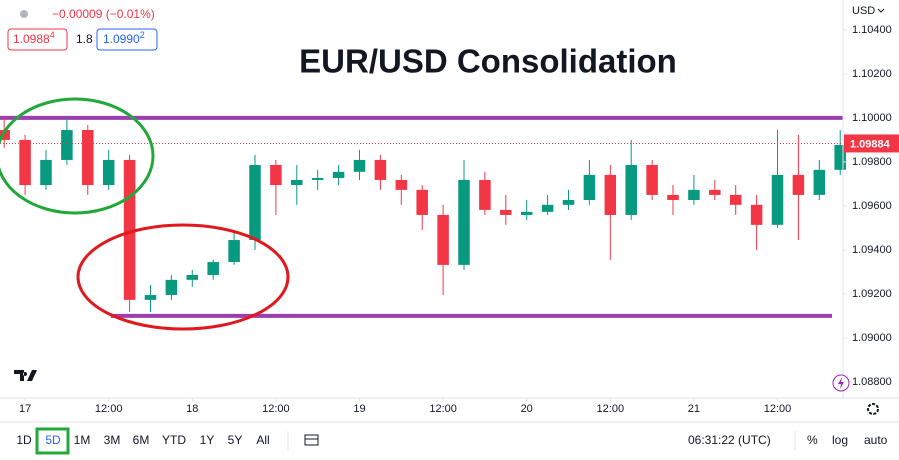  What do you see at coordinates (262, 440) in the screenshot?
I see `range-button: All` at bounding box center [262, 440].